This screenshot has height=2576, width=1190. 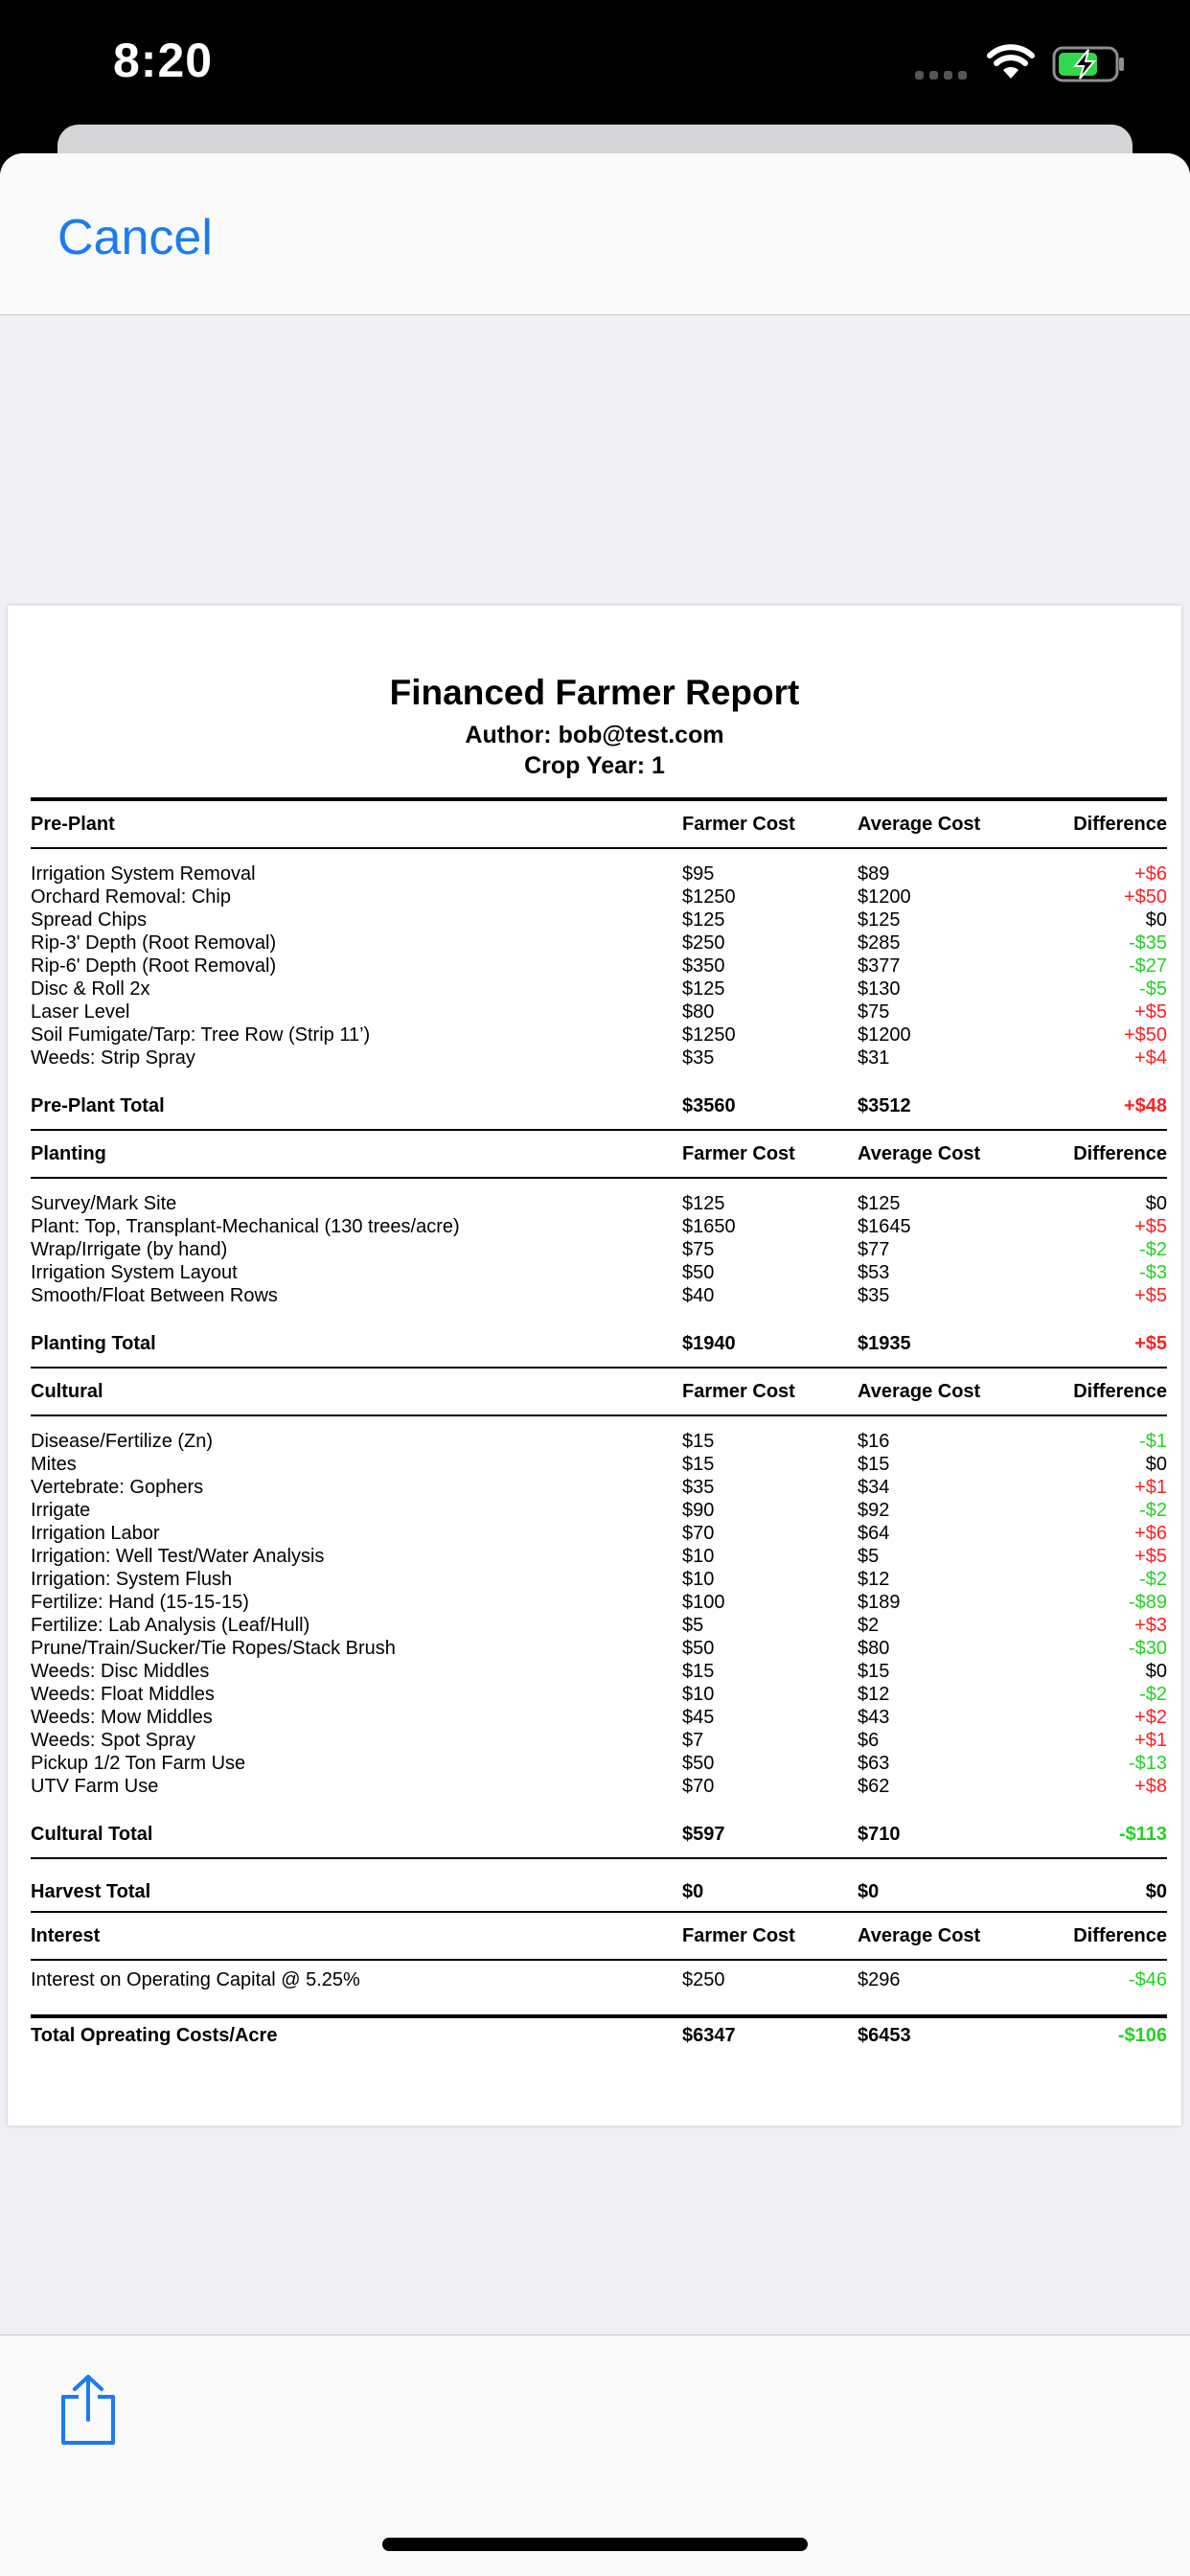 What do you see at coordinates (599, 1058) in the screenshot?
I see `table-row: Weeds: Strip Spray $35 $31 +$4` at bounding box center [599, 1058].